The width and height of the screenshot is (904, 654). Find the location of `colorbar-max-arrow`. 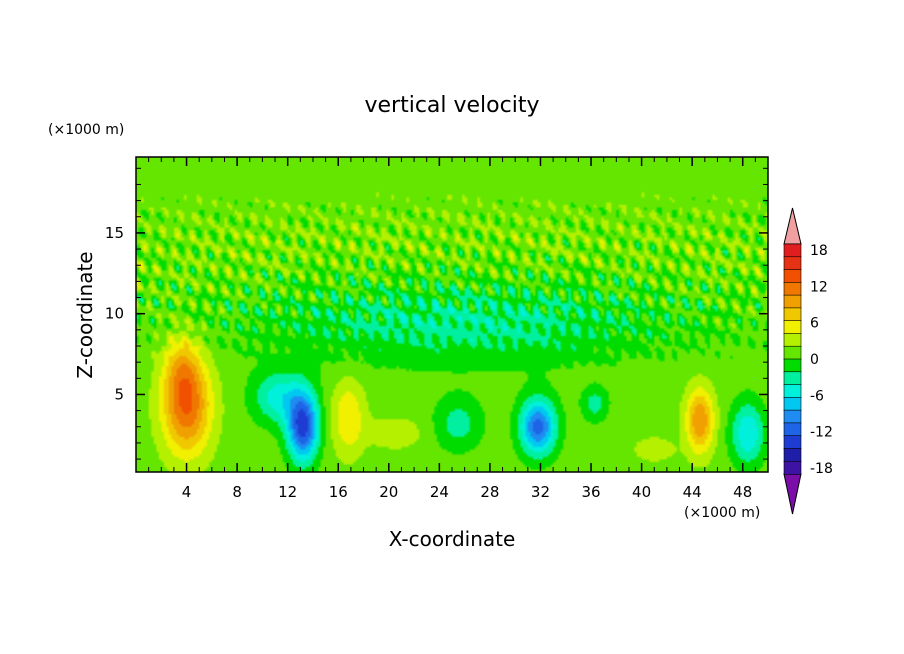

colorbar-max-arrow is located at coordinates (792, 226).